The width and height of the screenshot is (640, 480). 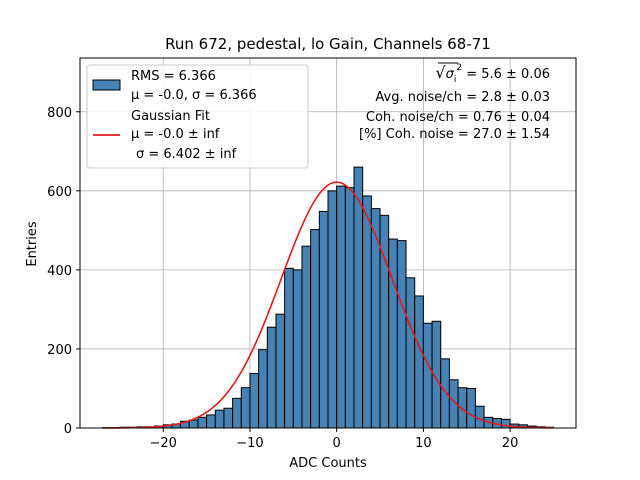 I want to click on y-axis-ticks: 0 200 400 600 800, so click(x=63, y=271).